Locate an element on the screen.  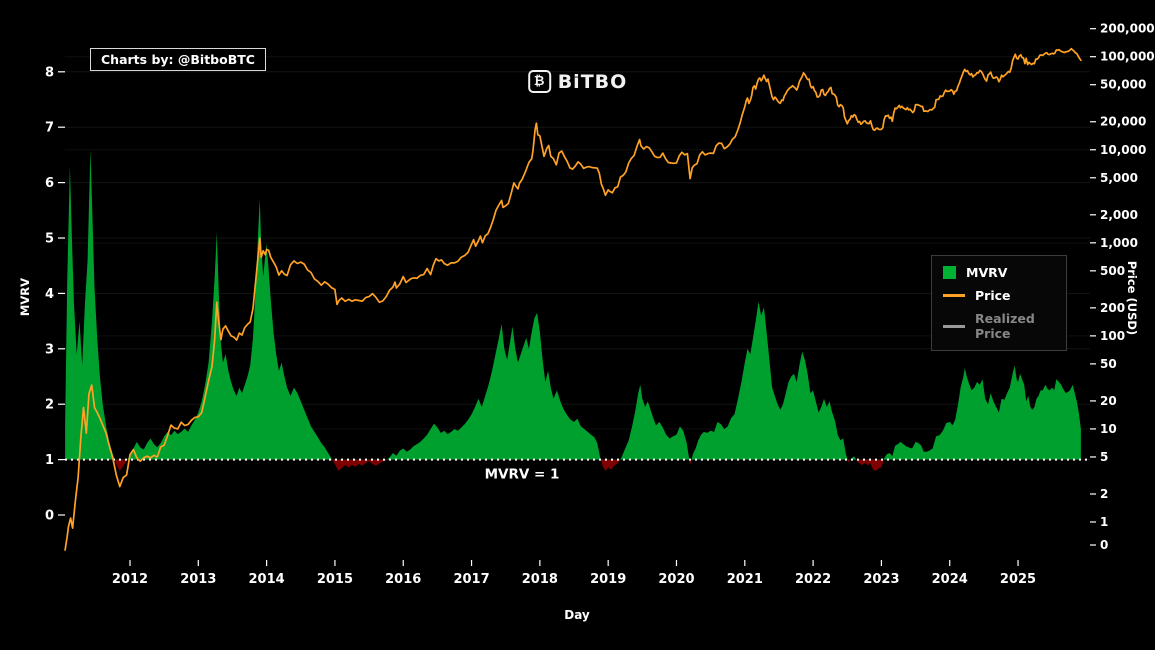
y-right-tick-label: 20 is located at coordinates (1108, 401).